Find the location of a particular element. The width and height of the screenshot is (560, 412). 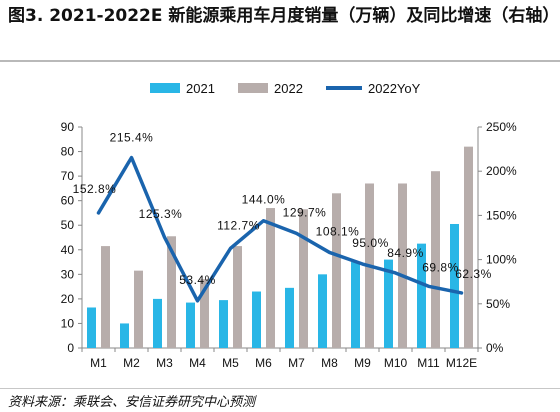

yoy-data-label: 69.8% is located at coordinates (440, 267).